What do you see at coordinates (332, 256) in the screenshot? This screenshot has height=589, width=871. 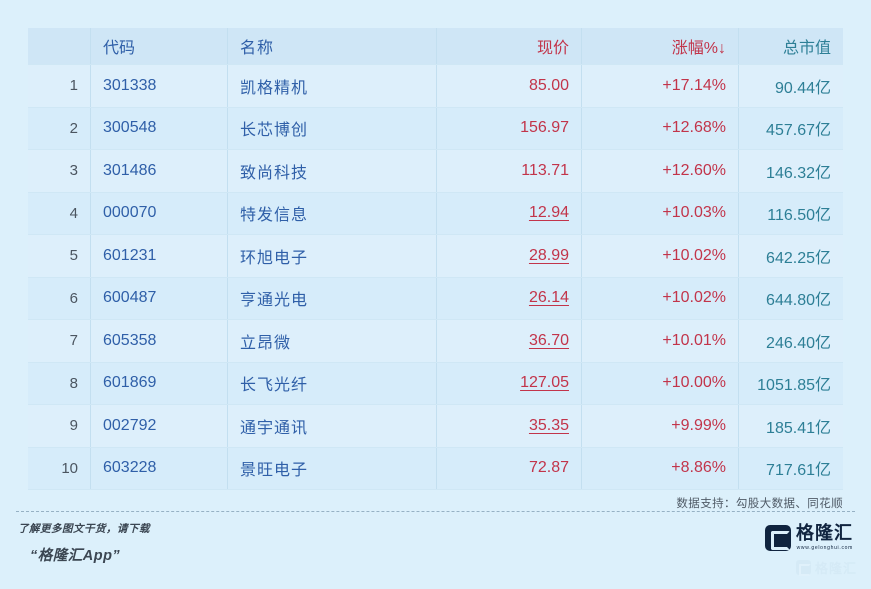 I see `cell-name: 环旭电子` at bounding box center [332, 256].